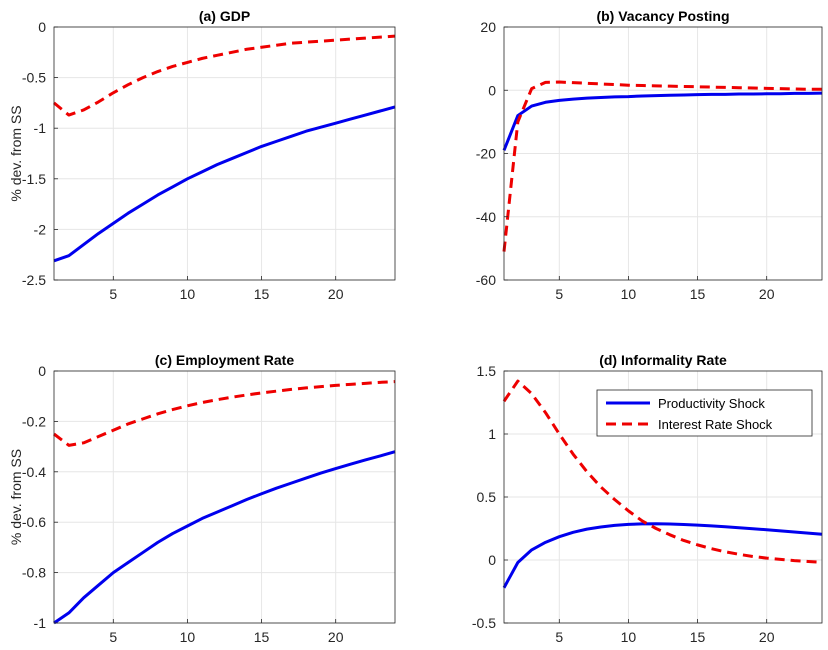 The height and width of the screenshot is (650, 828). I want to click on legend: Productivity Shock Interest Rate Shock, so click(704, 413).